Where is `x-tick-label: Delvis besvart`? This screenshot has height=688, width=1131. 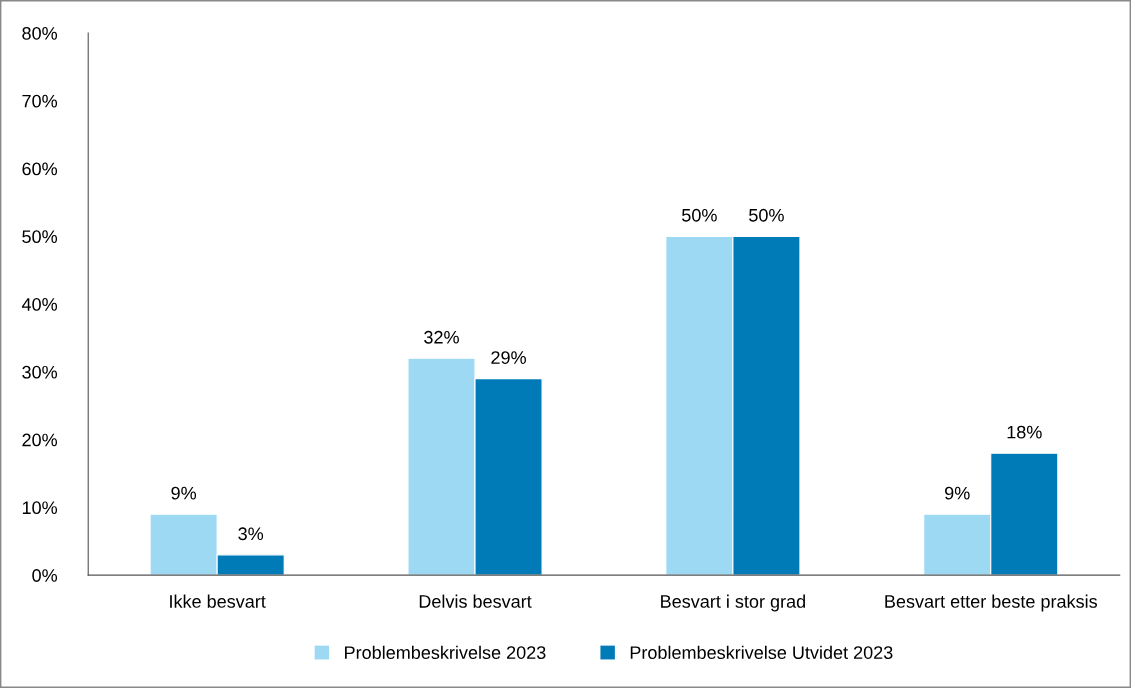
x-tick-label: Delvis besvart is located at coordinates (475, 601).